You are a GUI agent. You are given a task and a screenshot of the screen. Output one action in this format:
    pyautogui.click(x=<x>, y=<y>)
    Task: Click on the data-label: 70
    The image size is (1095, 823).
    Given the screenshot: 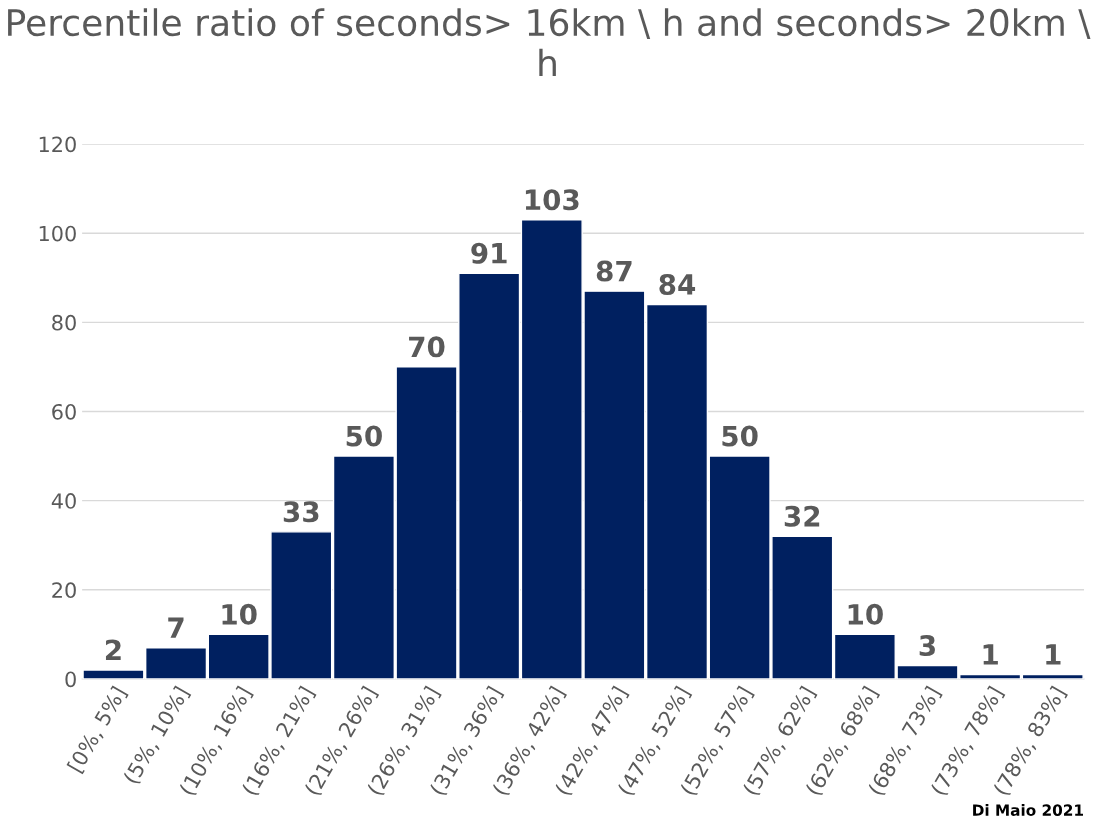 What is the action you would take?
    pyautogui.click(x=427, y=347)
    